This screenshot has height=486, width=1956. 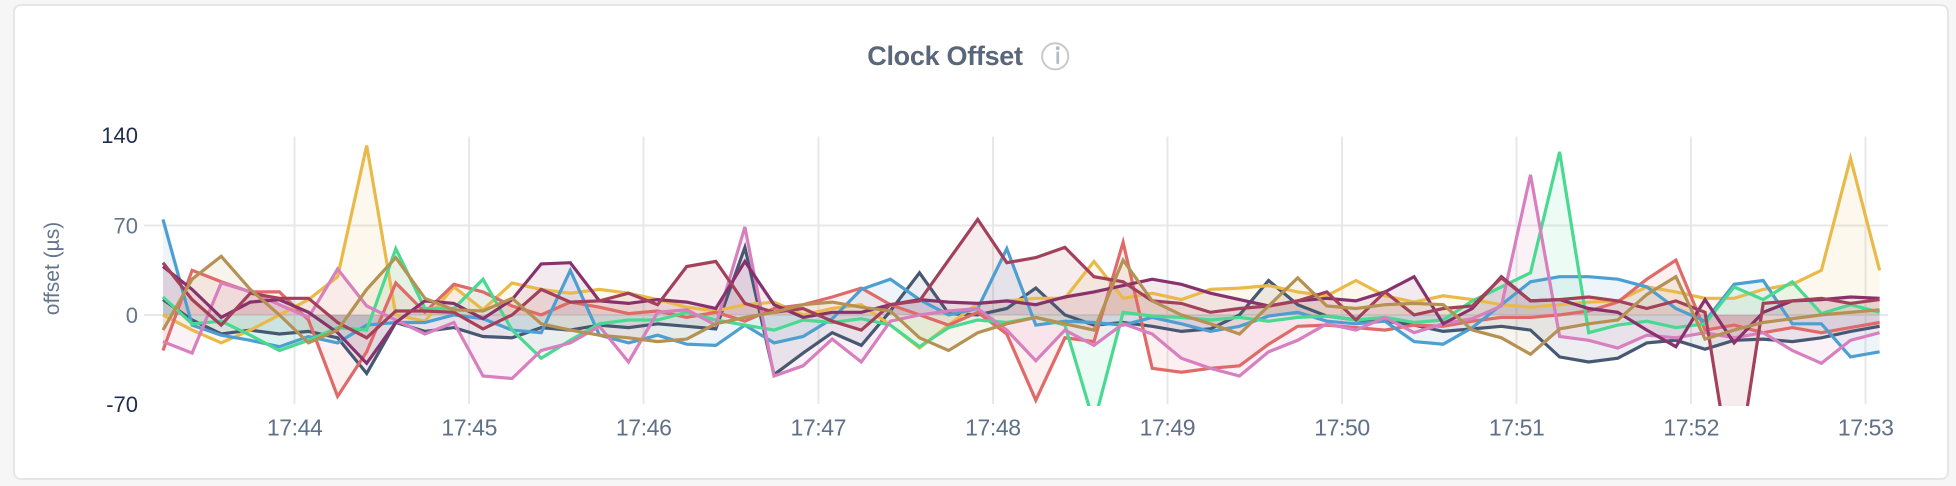 I want to click on svg-text: offset (µs), so click(x=52, y=268).